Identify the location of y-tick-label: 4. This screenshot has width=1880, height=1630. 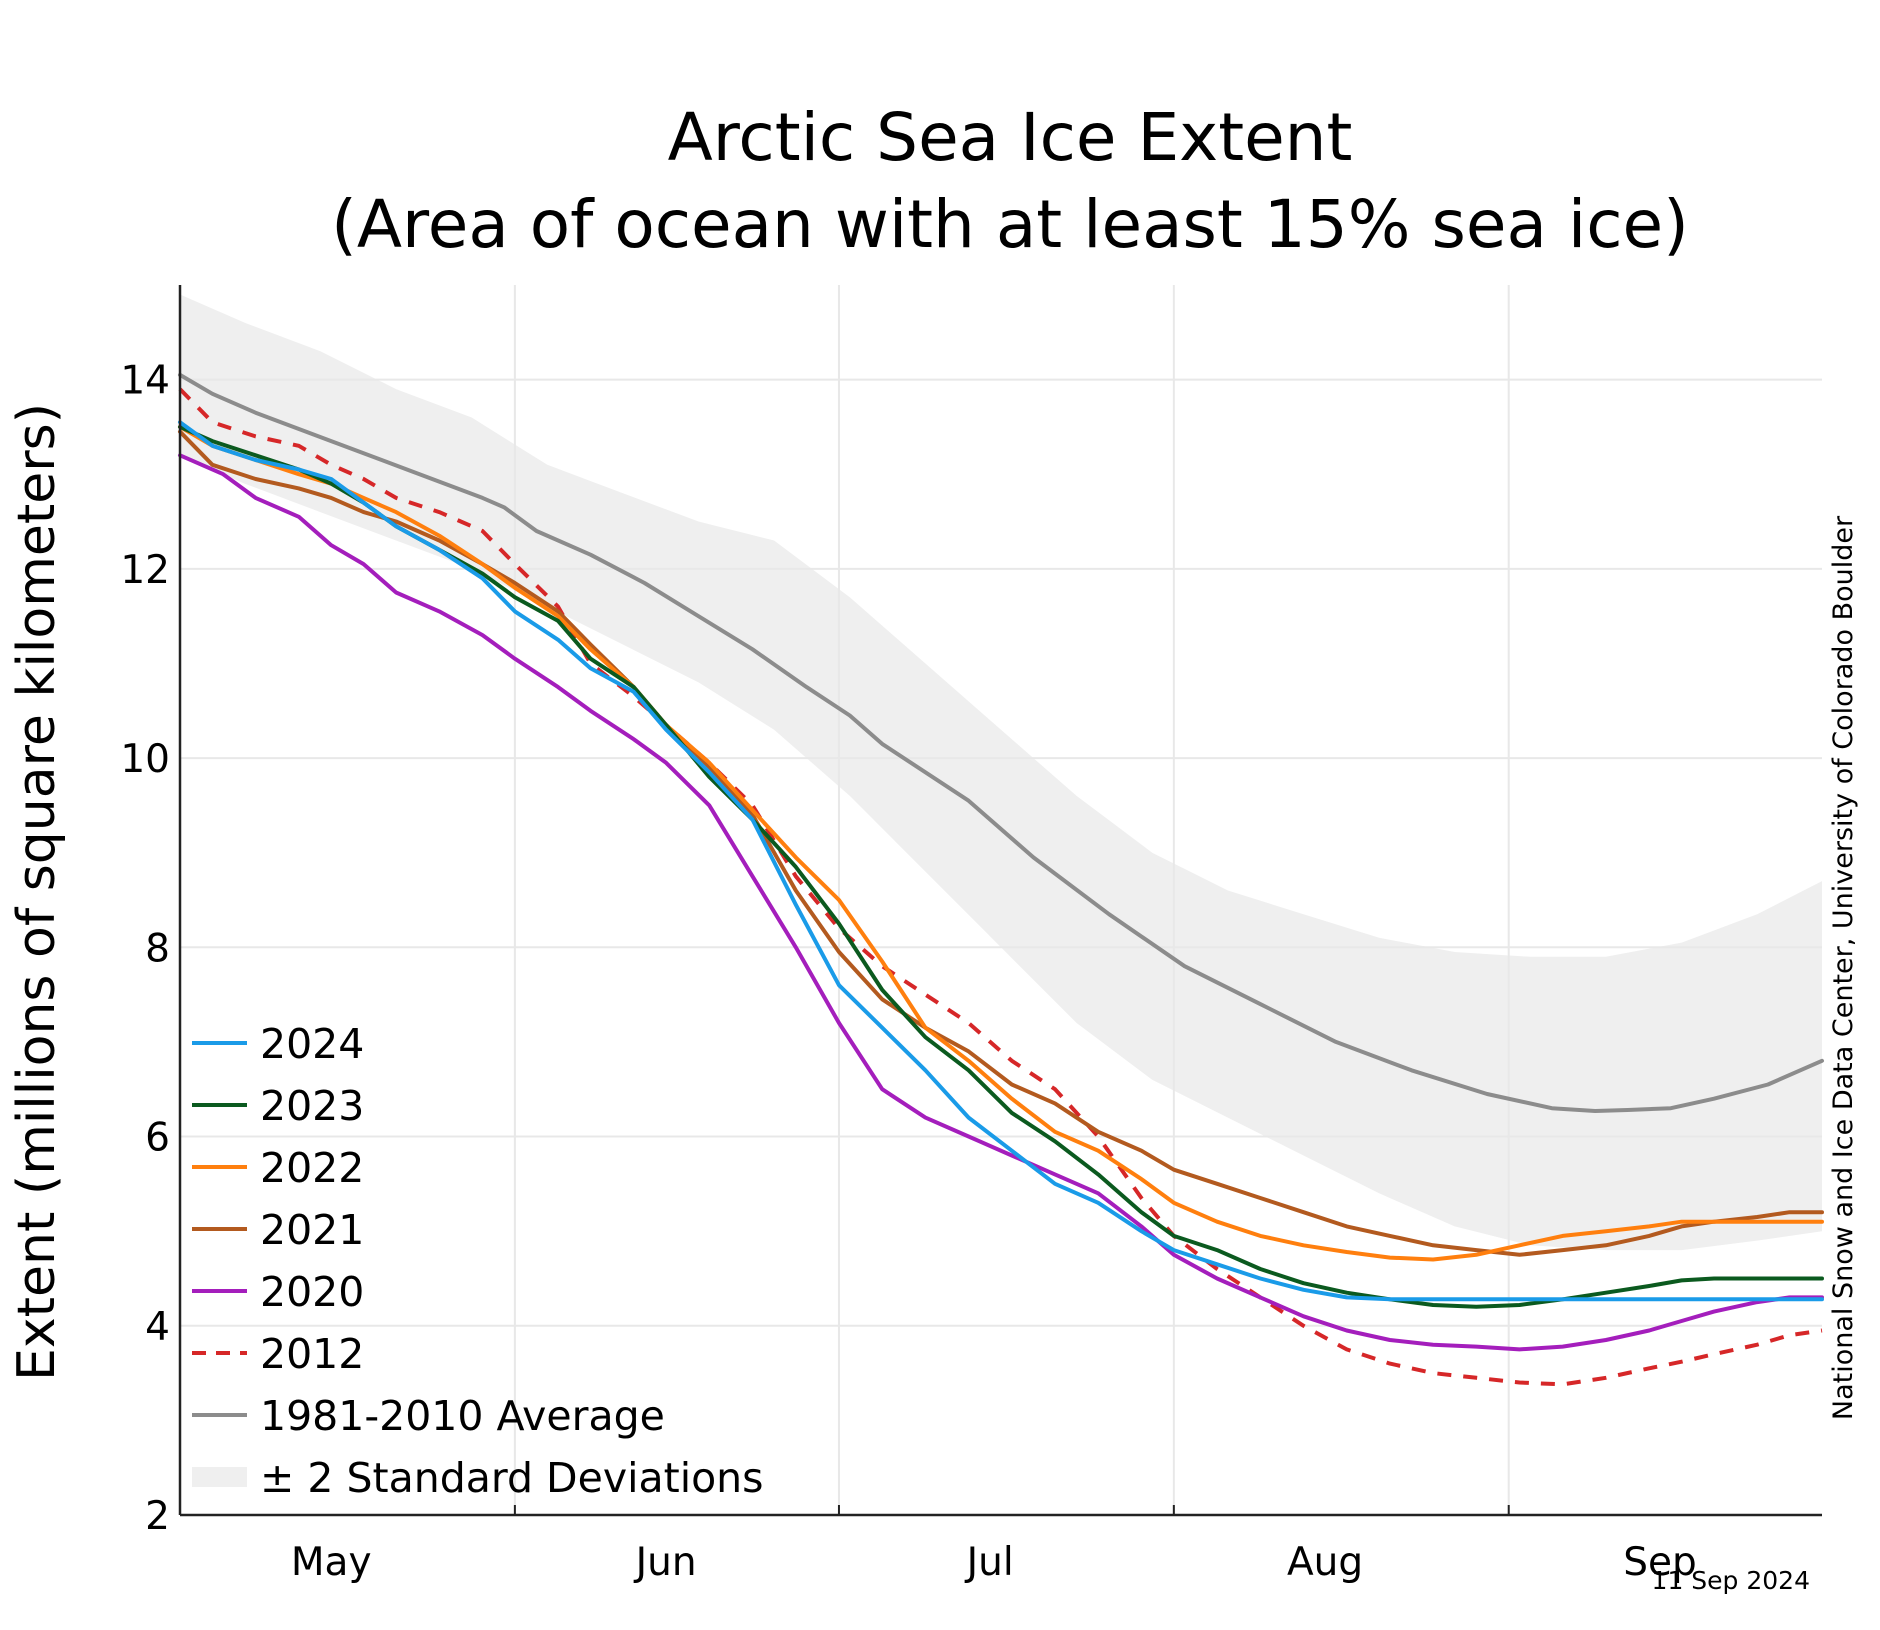
(157, 1327).